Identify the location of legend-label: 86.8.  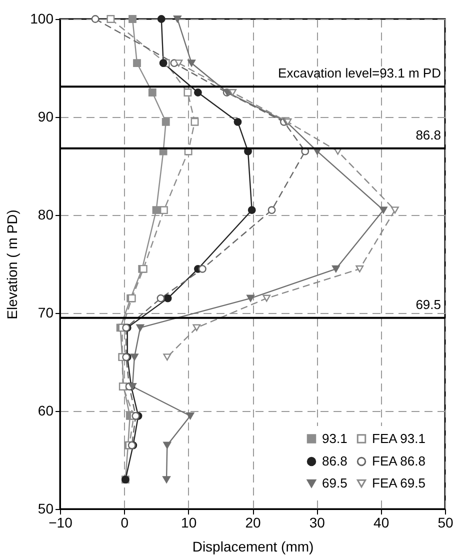
(335, 461).